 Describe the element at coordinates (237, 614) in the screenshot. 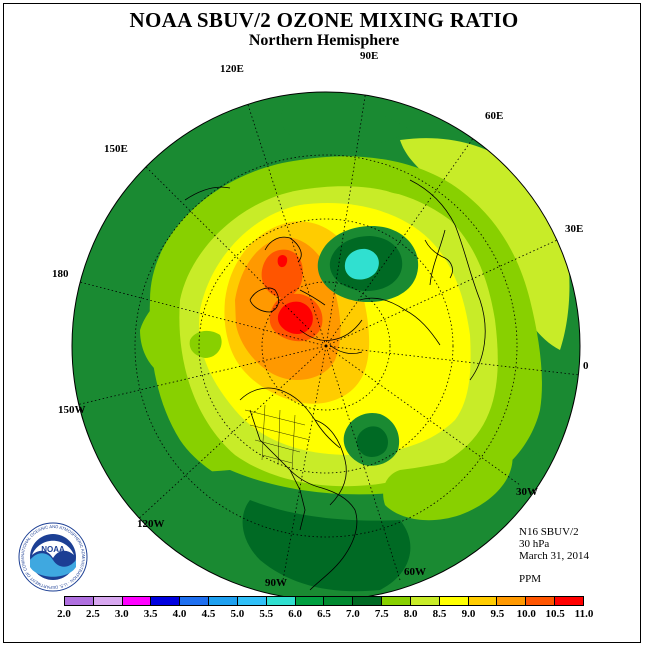

I see `colorbar-tick-label: 5.0` at that location.